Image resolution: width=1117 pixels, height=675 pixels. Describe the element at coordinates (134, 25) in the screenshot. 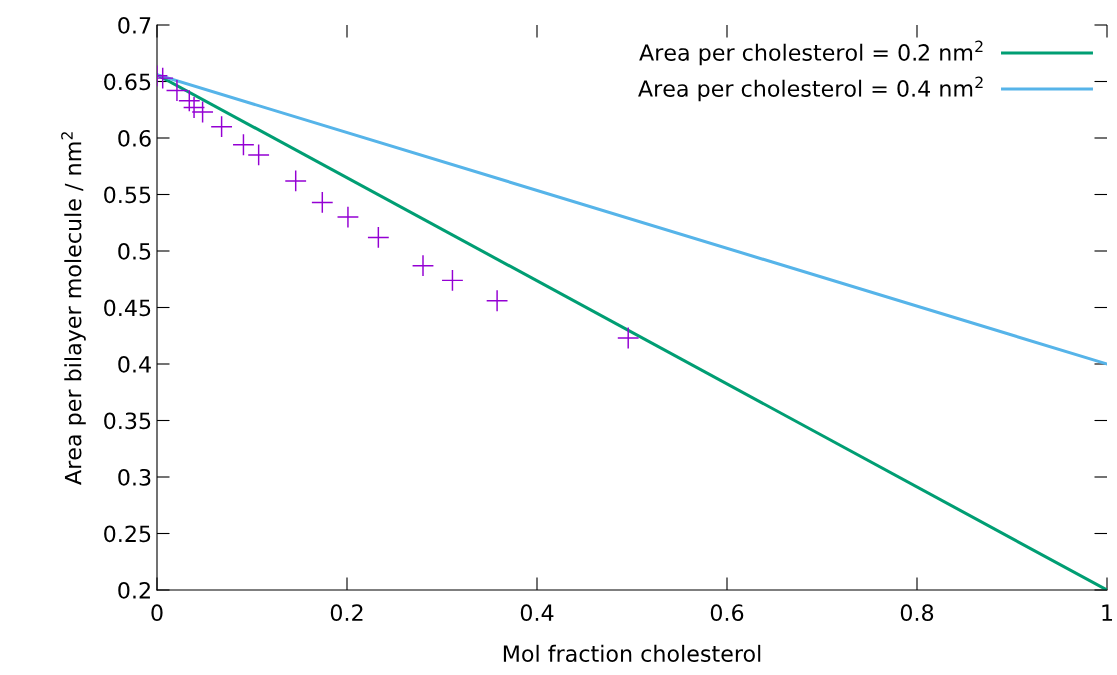

I see `y-tick-label: 0.7` at that location.